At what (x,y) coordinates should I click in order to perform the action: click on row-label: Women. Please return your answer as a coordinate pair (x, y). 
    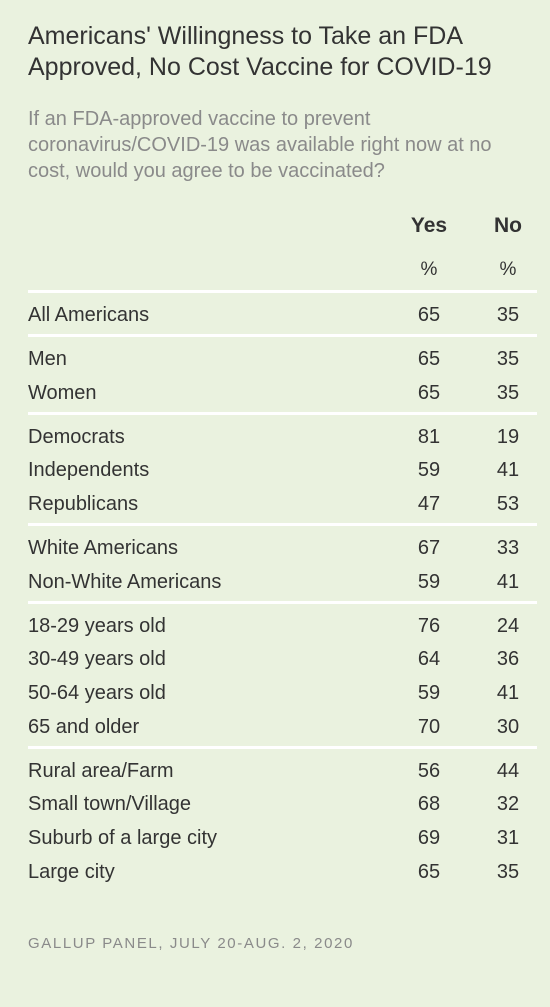
    Looking at the image, I should click on (62, 392).